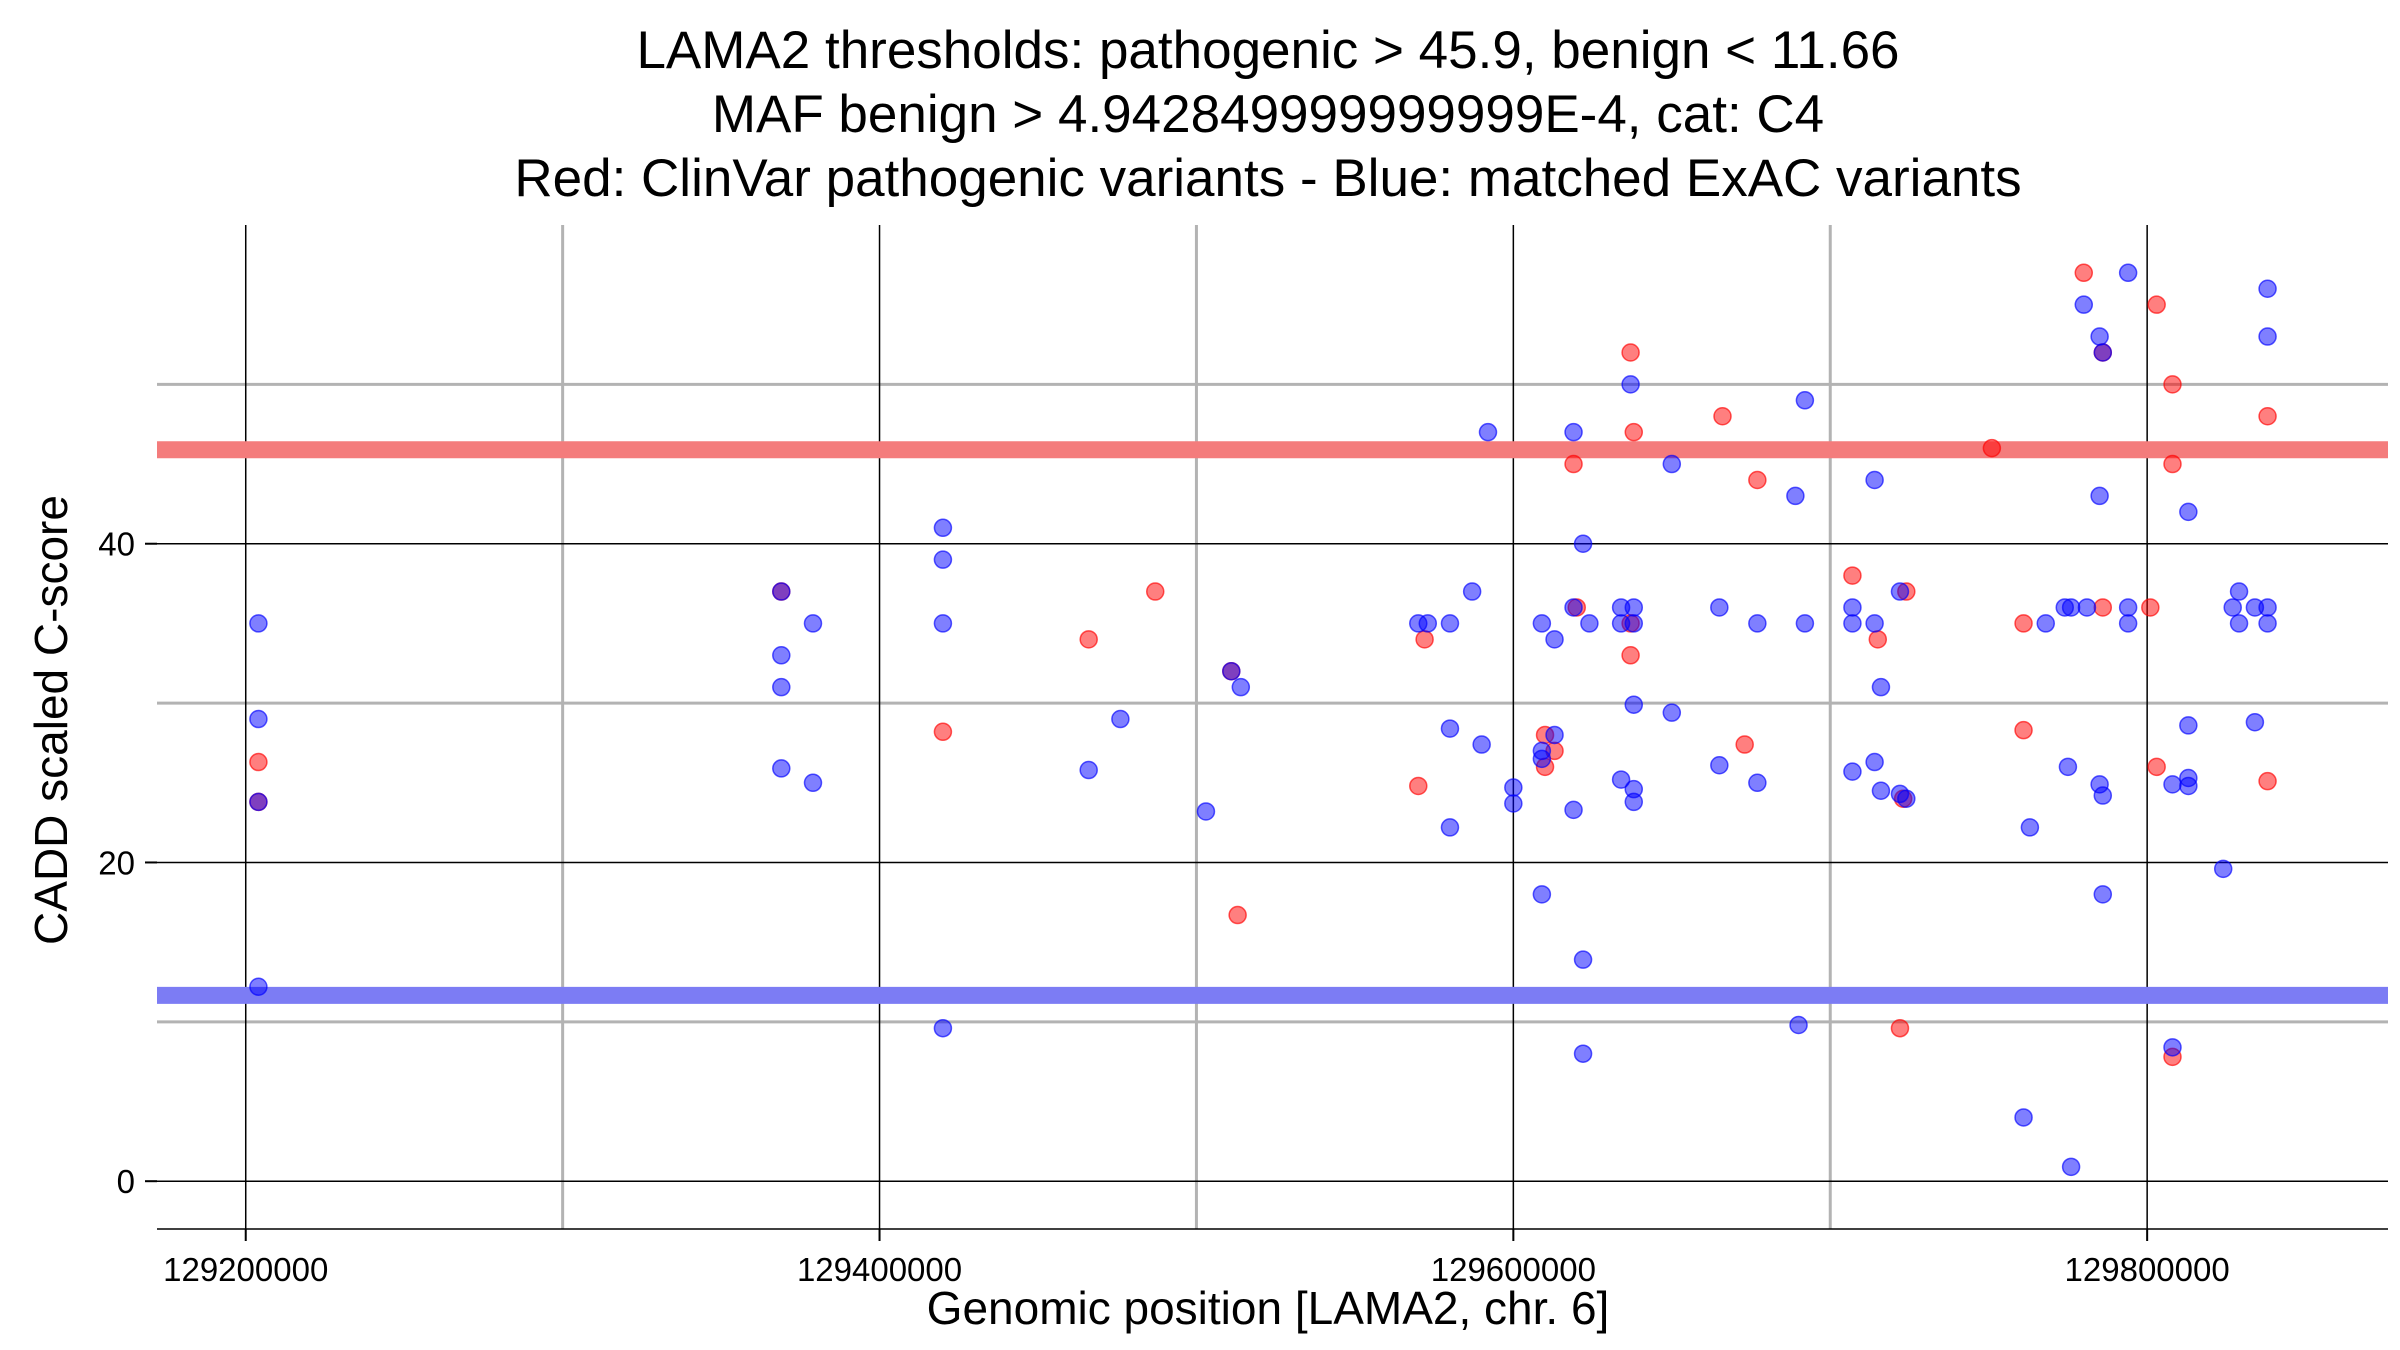  I want to click on x-tick-label: 129600000, so click(1513, 1269).